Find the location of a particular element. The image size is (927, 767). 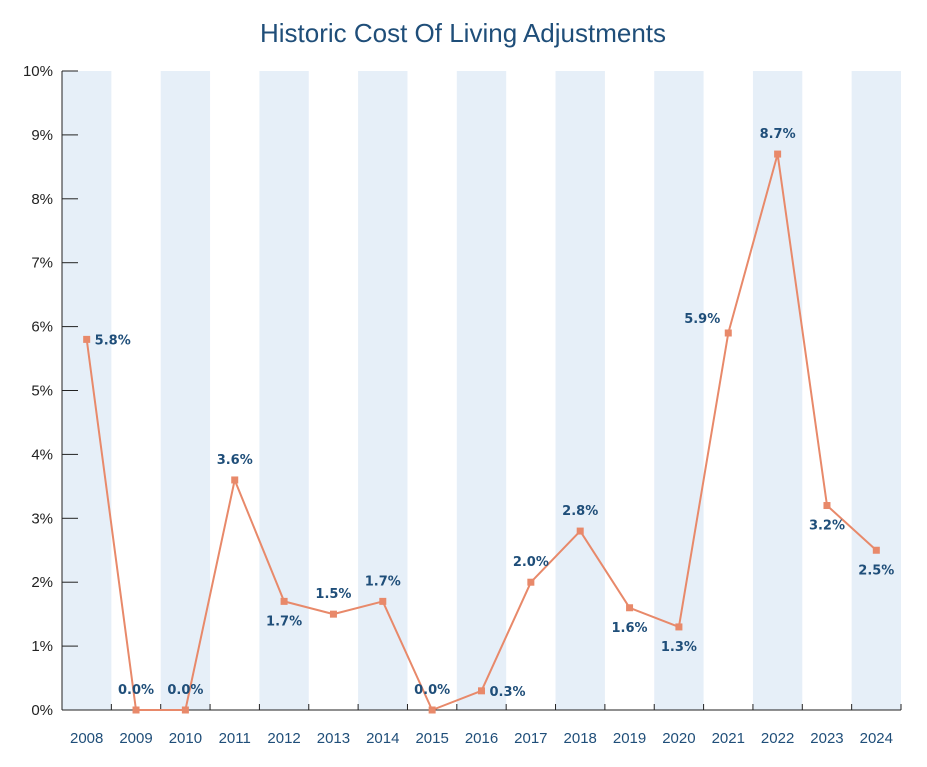

data-label: 3.6% is located at coordinates (235, 460).